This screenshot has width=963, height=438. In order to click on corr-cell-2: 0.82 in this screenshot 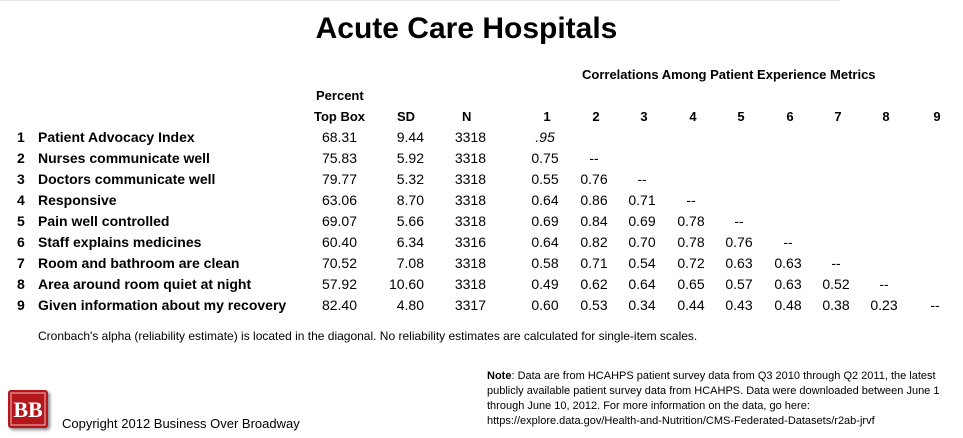, I will do `click(594, 242)`.